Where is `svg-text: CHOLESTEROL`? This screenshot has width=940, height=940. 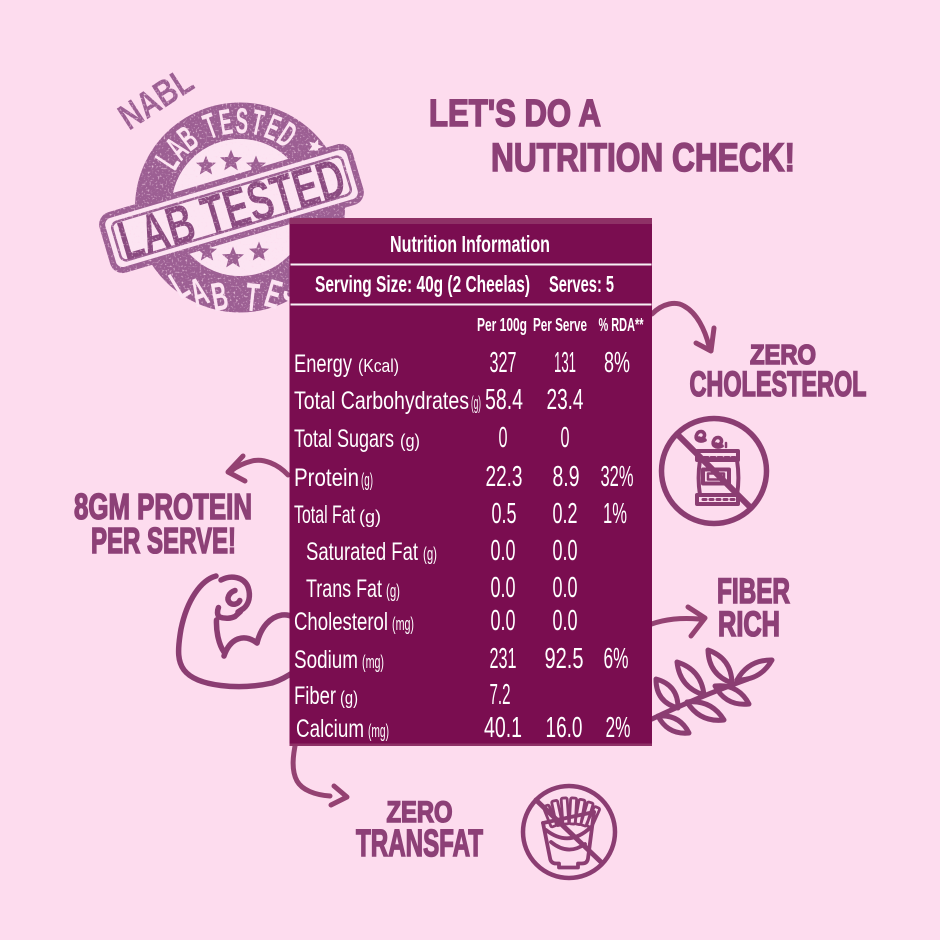
svg-text: CHOLESTEROL is located at coordinates (778, 384).